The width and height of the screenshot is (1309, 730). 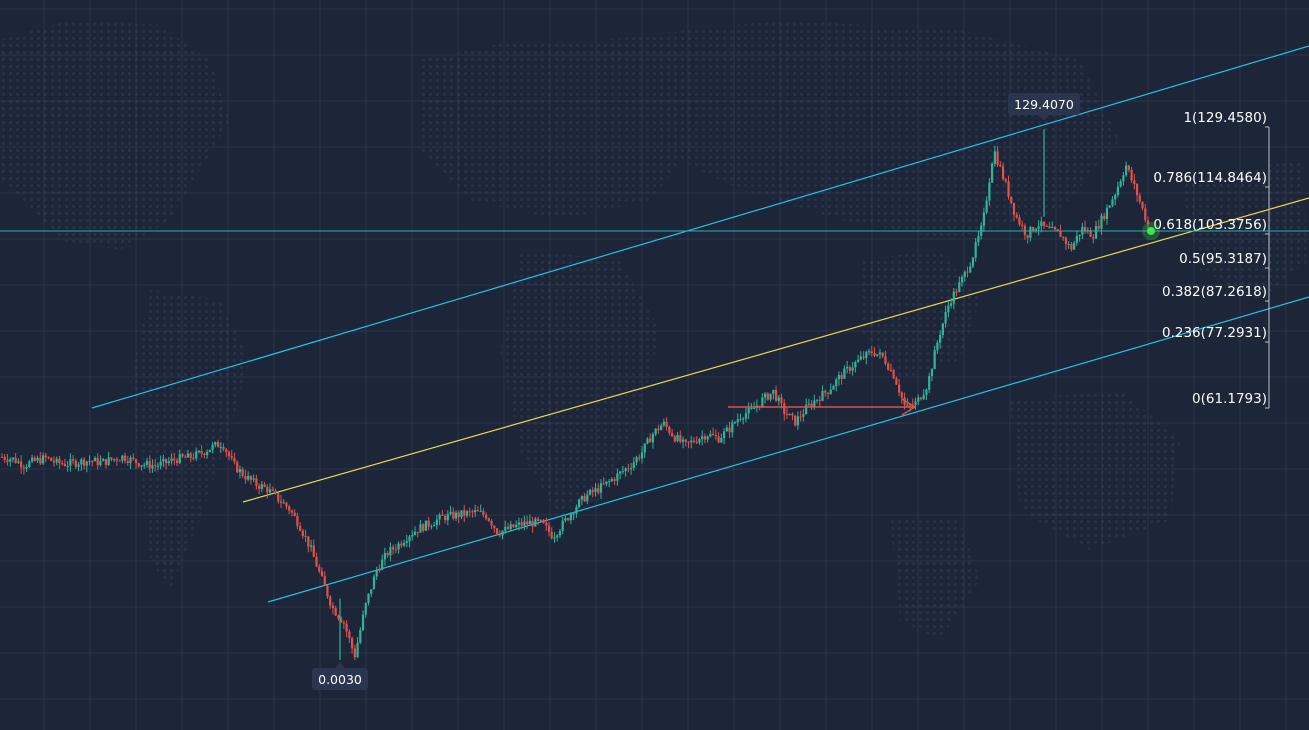 I want to click on fib-level-label: 0.5(95.3187), so click(x=1223, y=259).